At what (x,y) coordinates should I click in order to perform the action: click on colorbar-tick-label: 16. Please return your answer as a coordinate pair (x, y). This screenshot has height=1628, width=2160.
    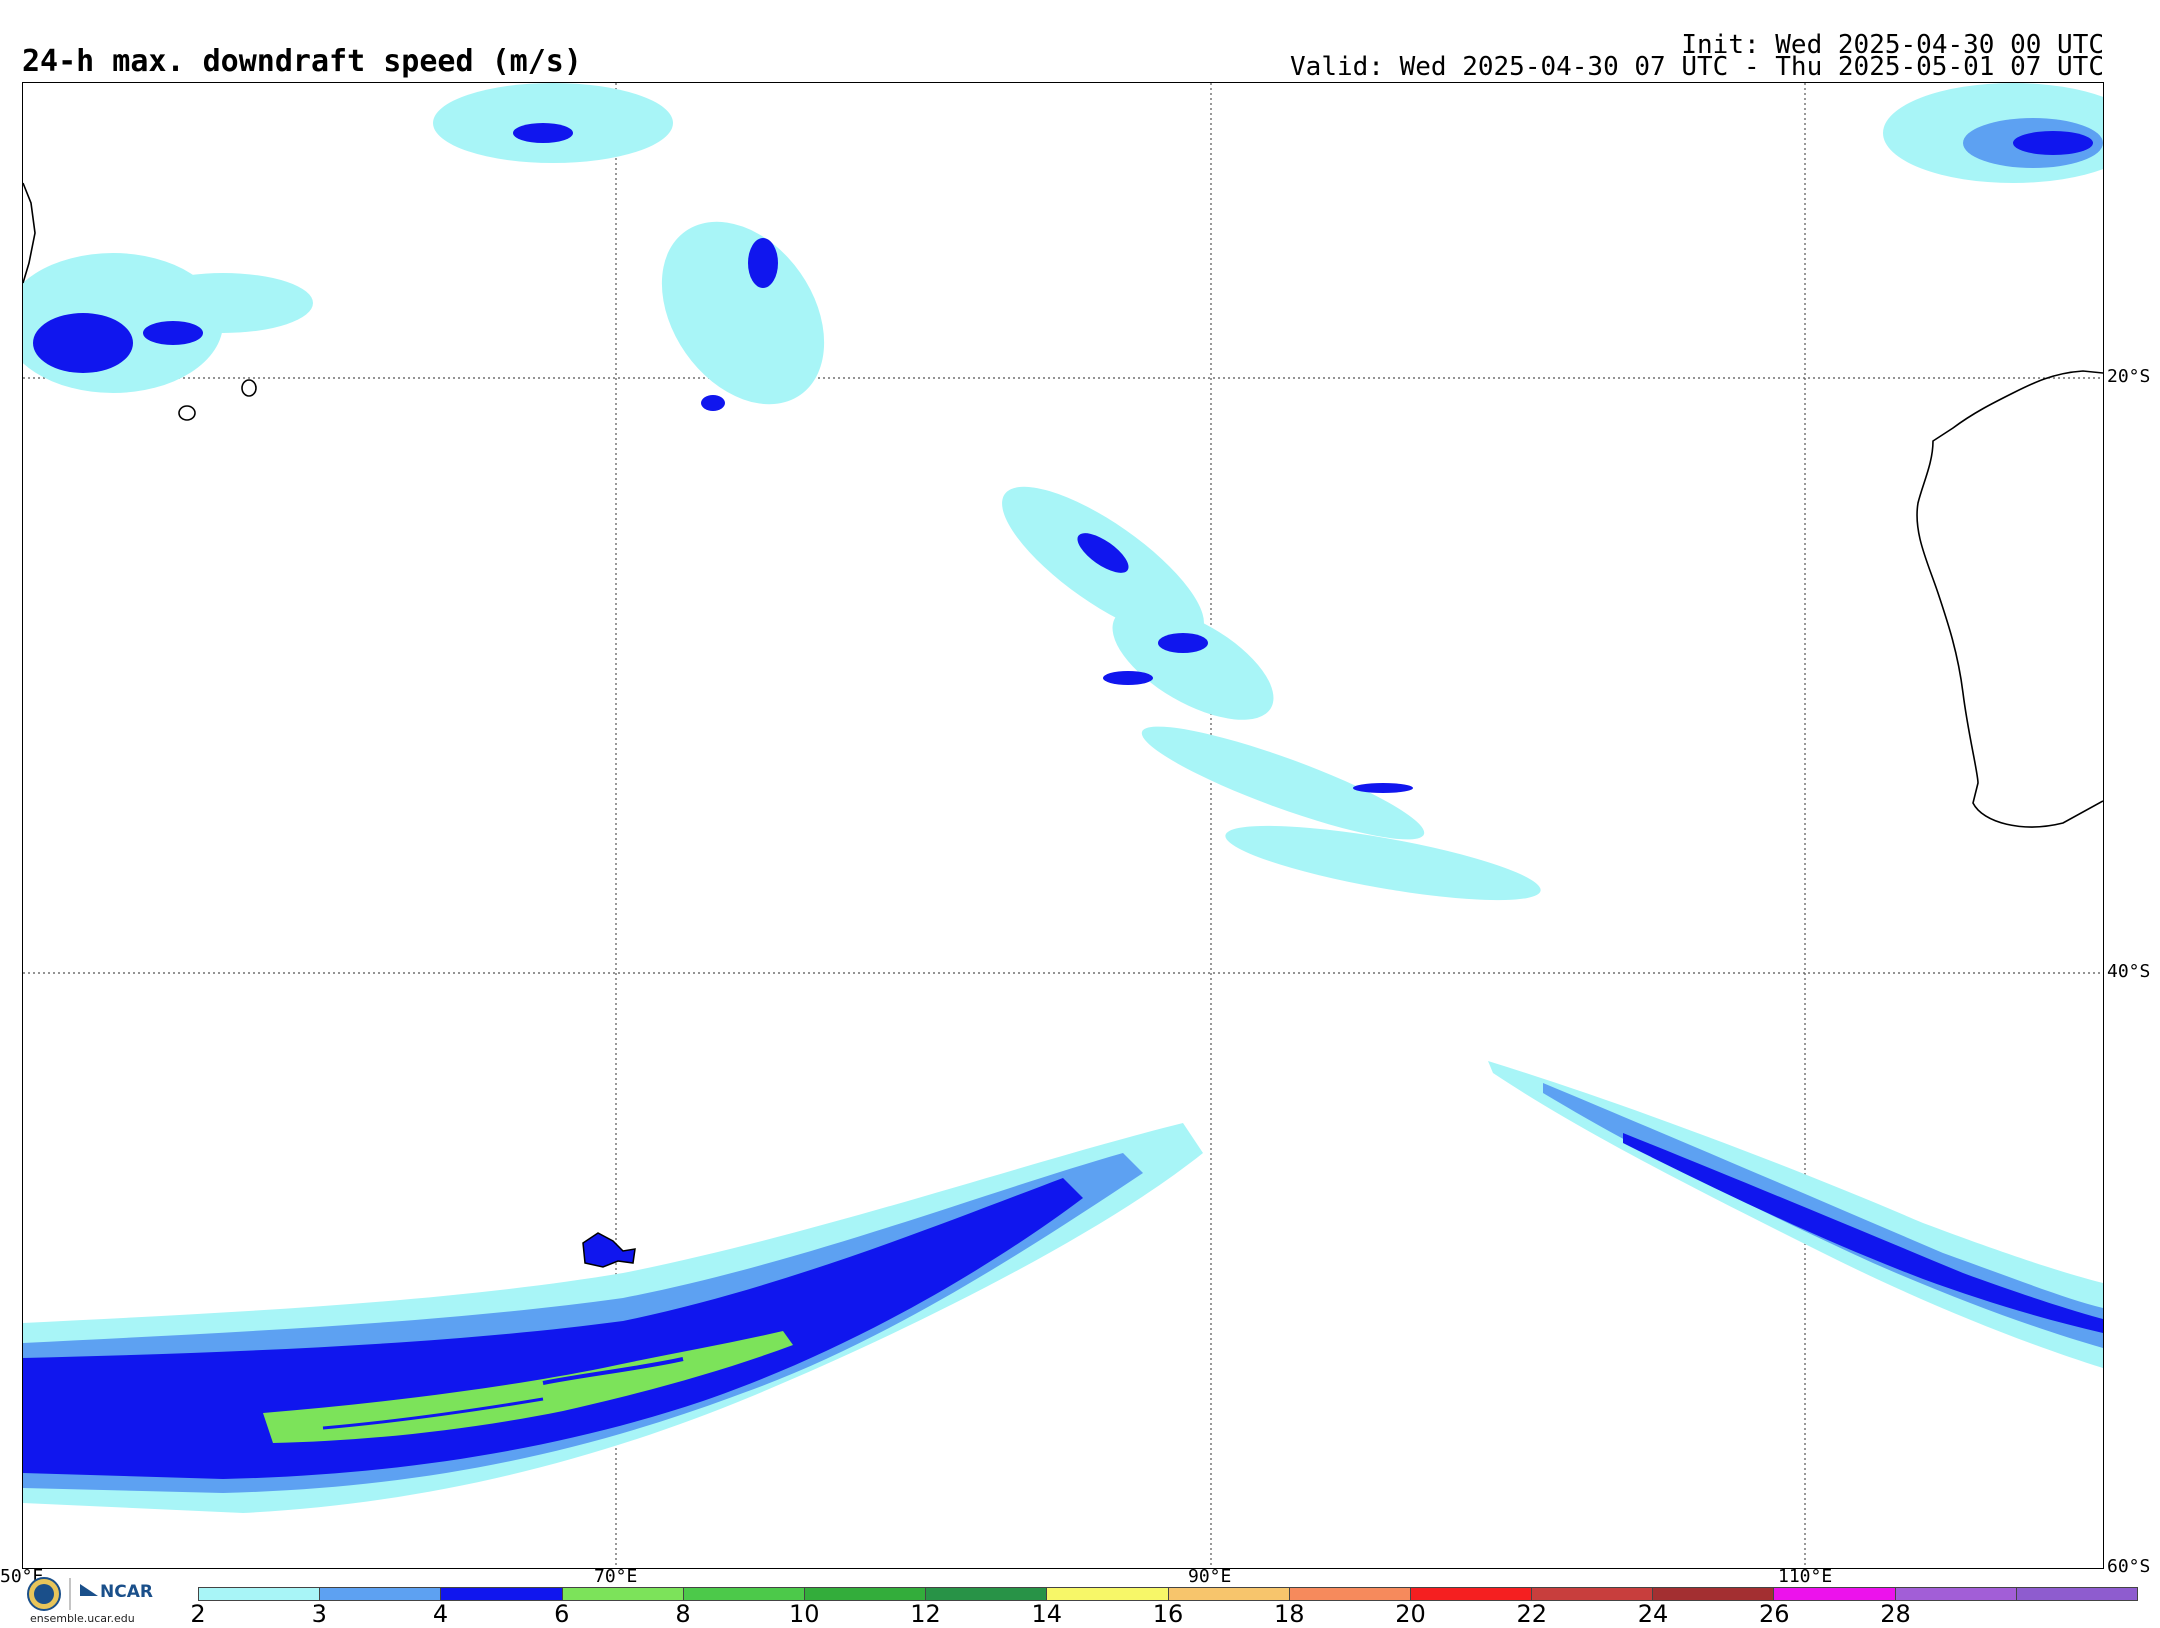
    Looking at the image, I should click on (1168, 1614).